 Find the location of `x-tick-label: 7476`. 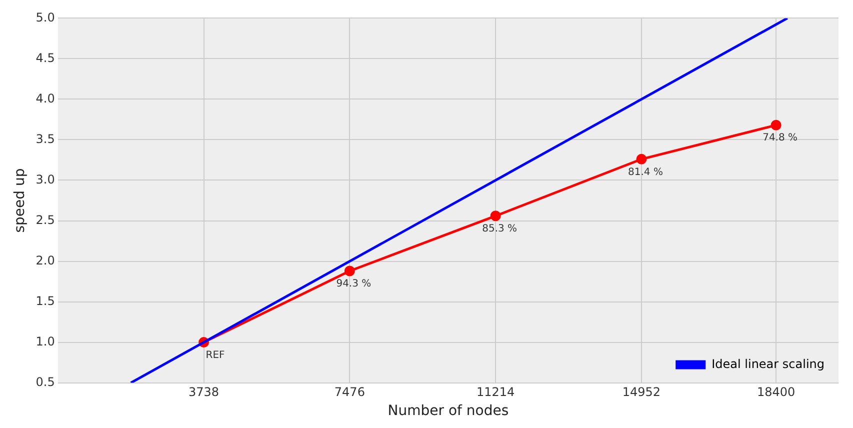

x-tick-label: 7476 is located at coordinates (349, 392).